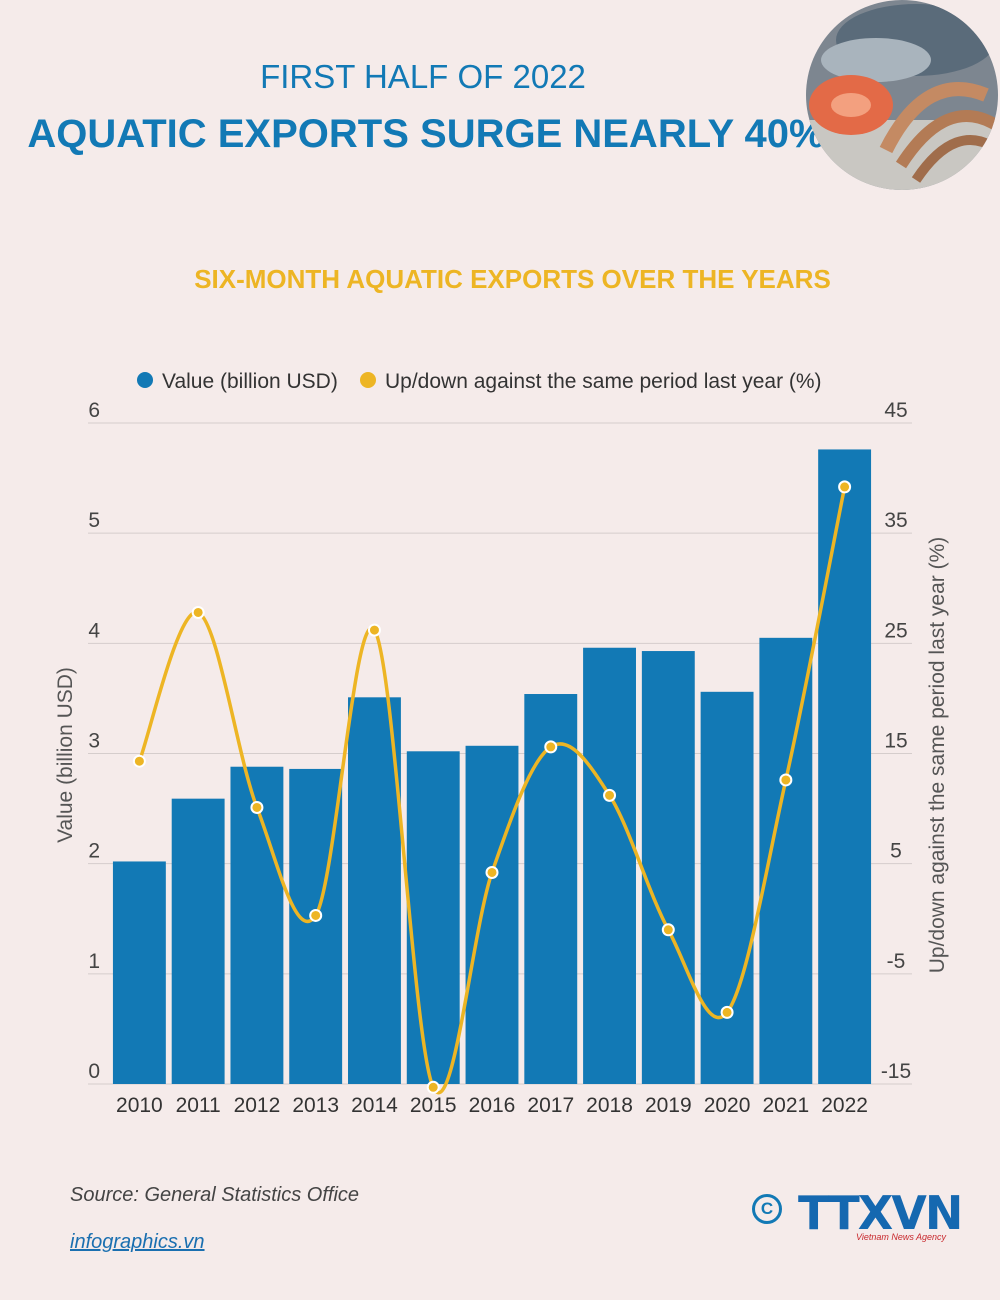  What do you see at coordinates (94, 630) in the screenshot?
I see `y-tick-label-left: 4` at bounding box center [94, 630].